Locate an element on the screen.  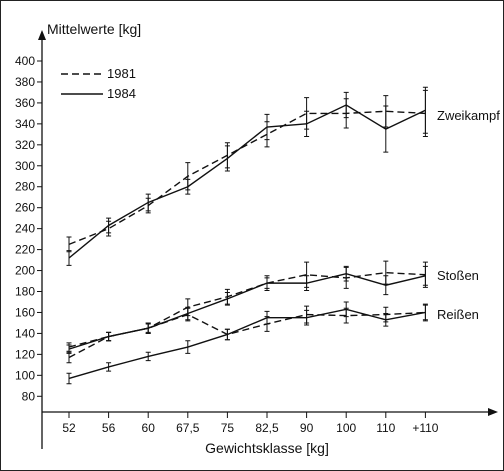
y-axis-label: Mittelwerte [kg] is located at coordinates (94, 29).